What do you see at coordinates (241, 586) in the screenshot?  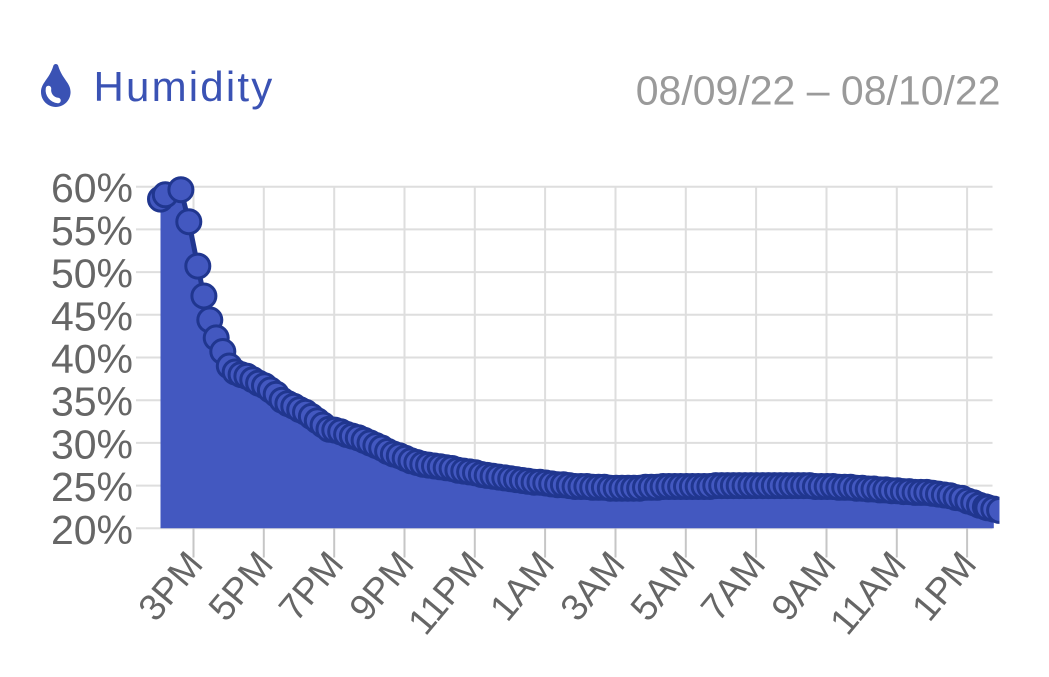 I see `svg-text: 5PM` at bounding box center [241, 586].